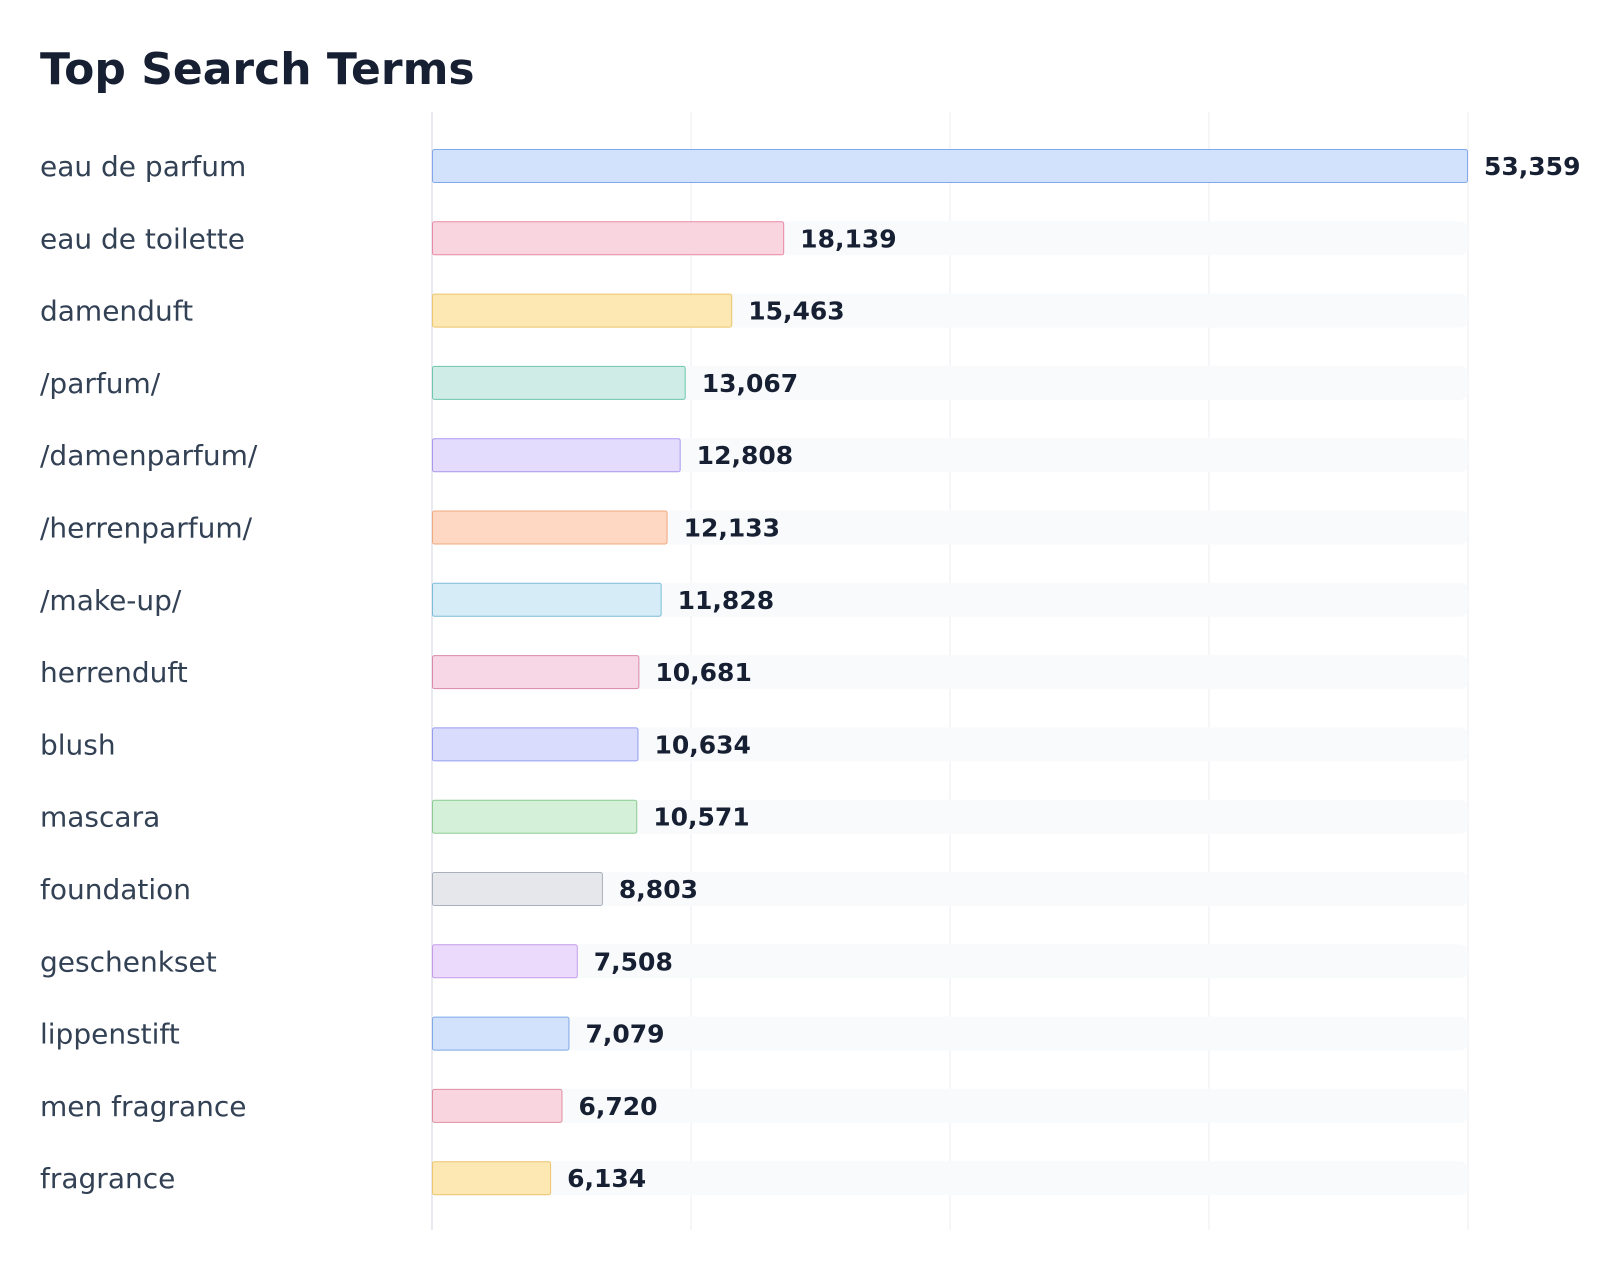  Describe the element at coordinates (115, 889) in the screenshot. I see `category-label: foundation` at that location.